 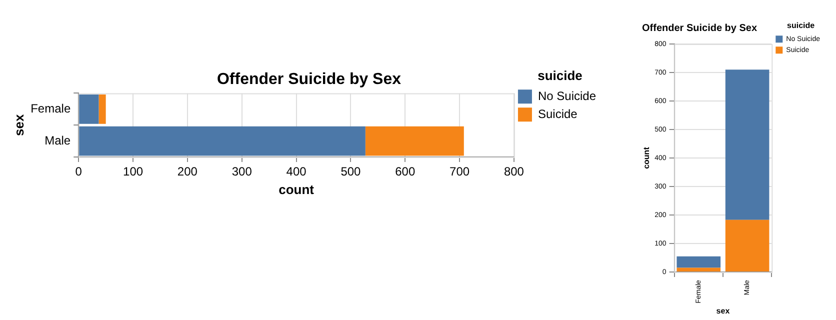 I want to click on x-tick-label: 200, so click(x=187, y=171).